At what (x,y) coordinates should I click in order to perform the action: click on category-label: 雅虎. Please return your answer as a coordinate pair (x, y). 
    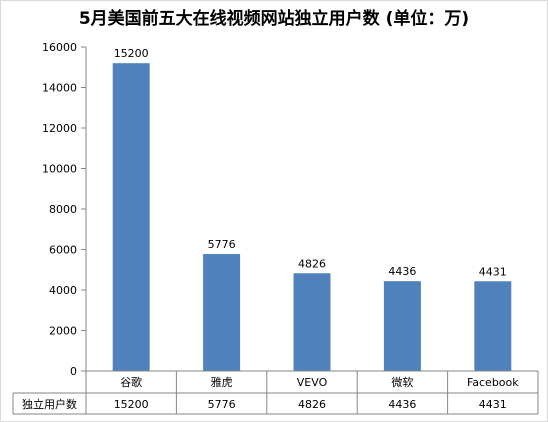
    Looking at the image, I should click on (222, 382).